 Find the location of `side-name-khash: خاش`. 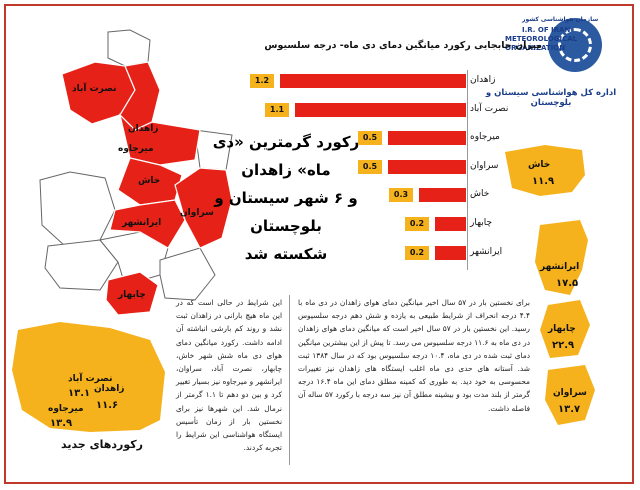

side-name-khash: خاش is located at coordinates (539, 165).